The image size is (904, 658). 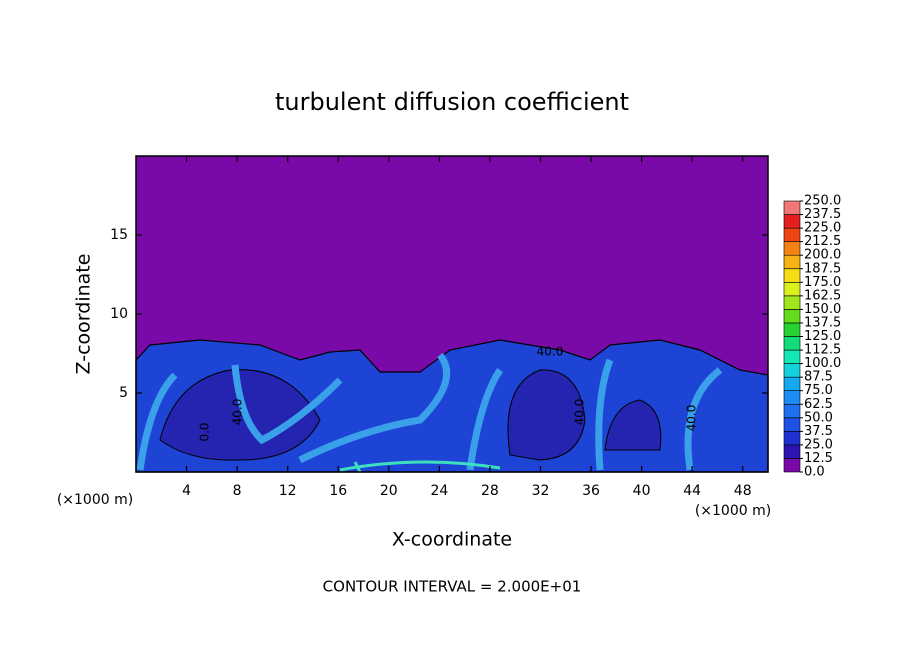 What do you see at coordinates (389, 491) in the screenshot?
I see `x-tick-label: 20` at bounding box center [389, 491].